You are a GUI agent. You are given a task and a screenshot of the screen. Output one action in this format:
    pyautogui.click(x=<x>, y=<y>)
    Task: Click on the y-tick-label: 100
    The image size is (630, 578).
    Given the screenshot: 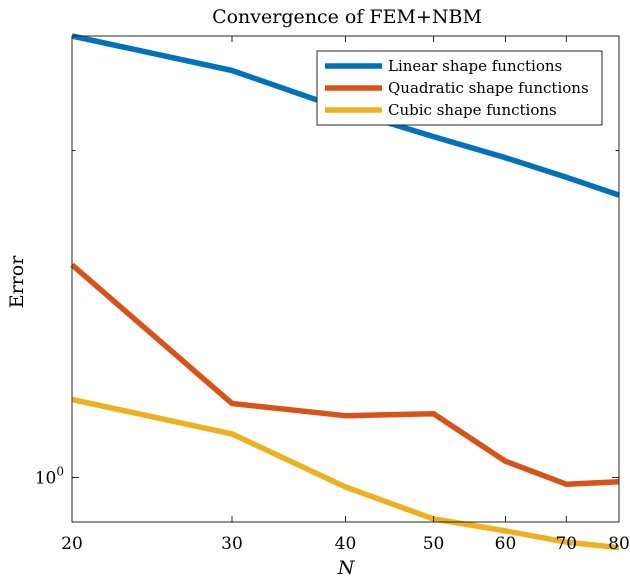 What is the action you would take?
    pyautogui.click(x=49, y=477)
    